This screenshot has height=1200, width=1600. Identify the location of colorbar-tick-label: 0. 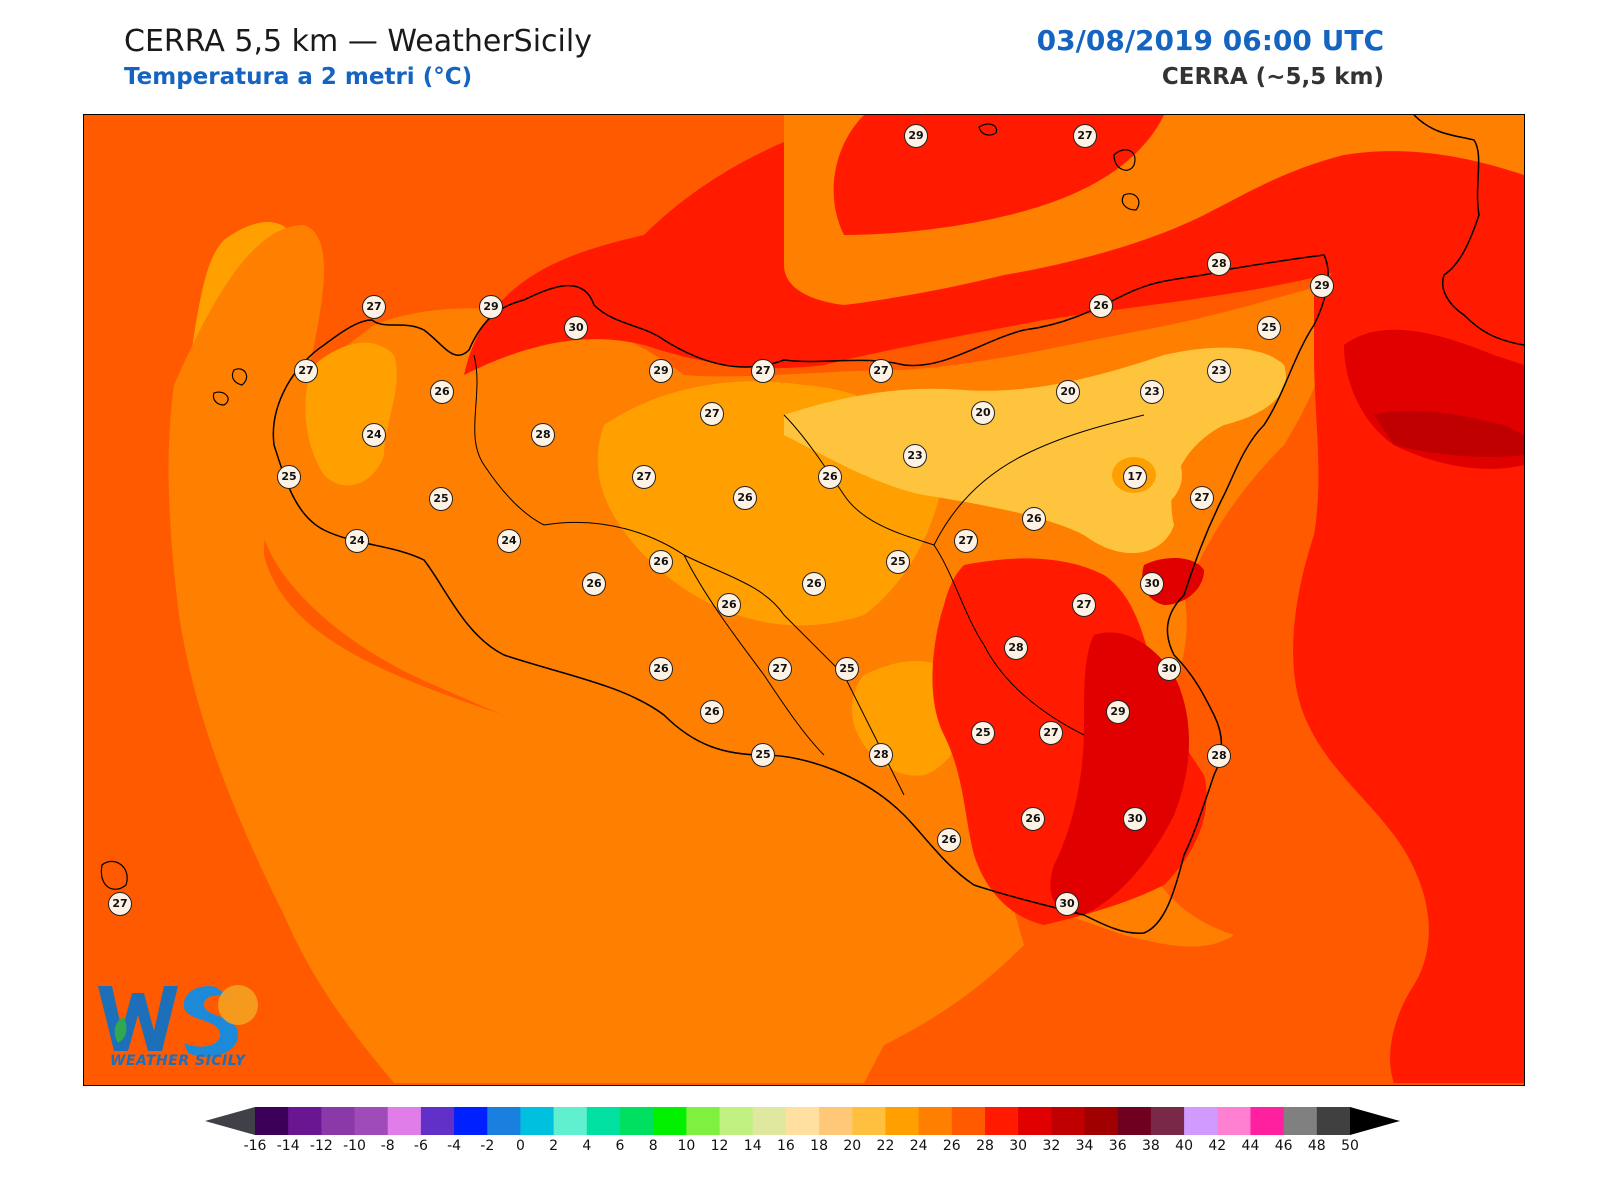
(520, 1146).